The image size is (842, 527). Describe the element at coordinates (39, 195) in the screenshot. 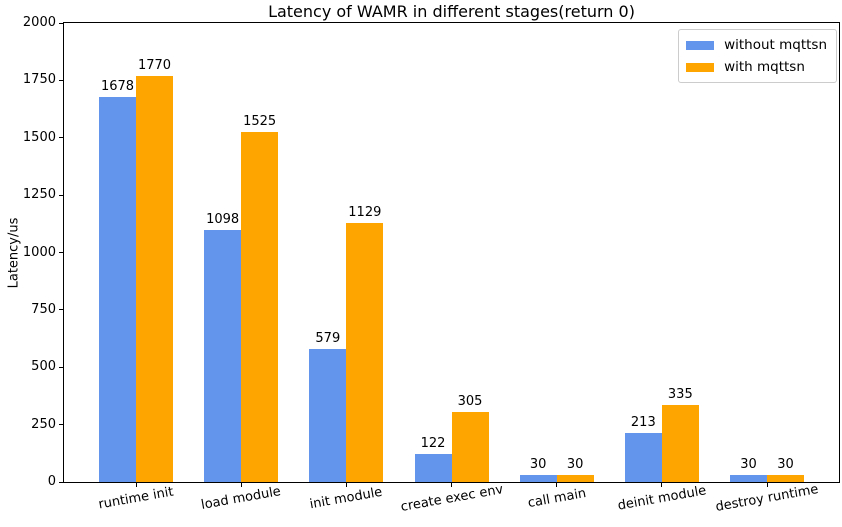

I see `y-tick-label: 1250` at that location.